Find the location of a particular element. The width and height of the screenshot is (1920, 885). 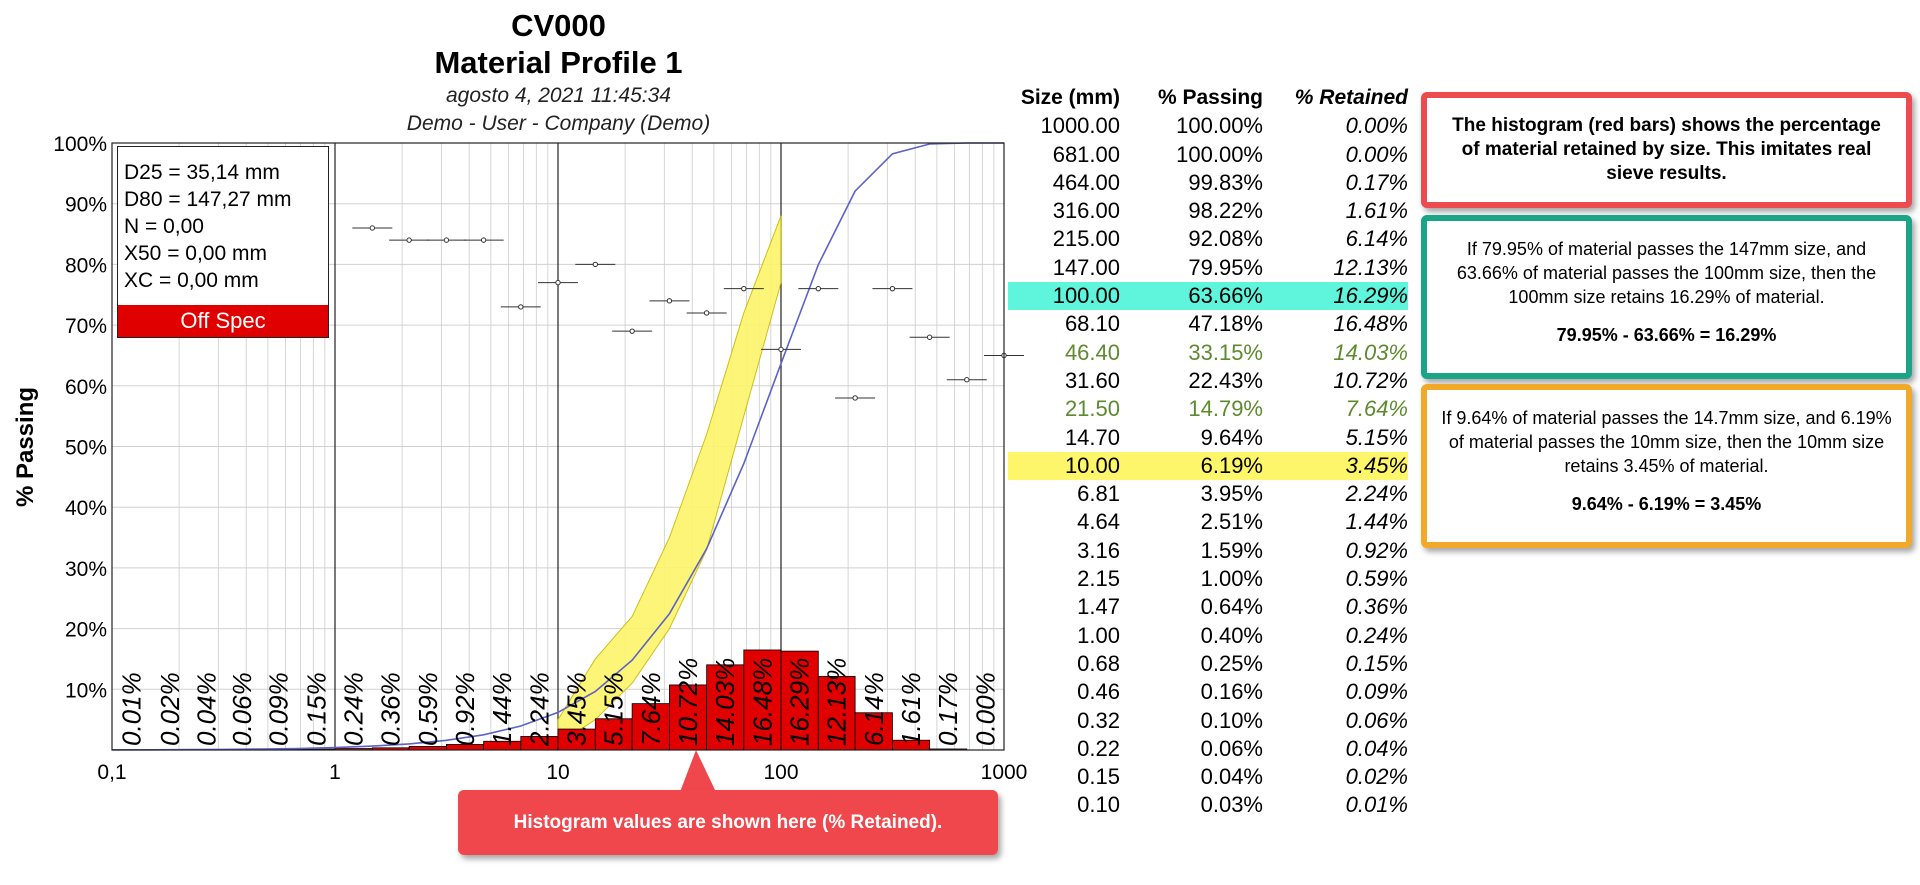

cell-passing: 9.64% is located at coordinates (1231, 437).